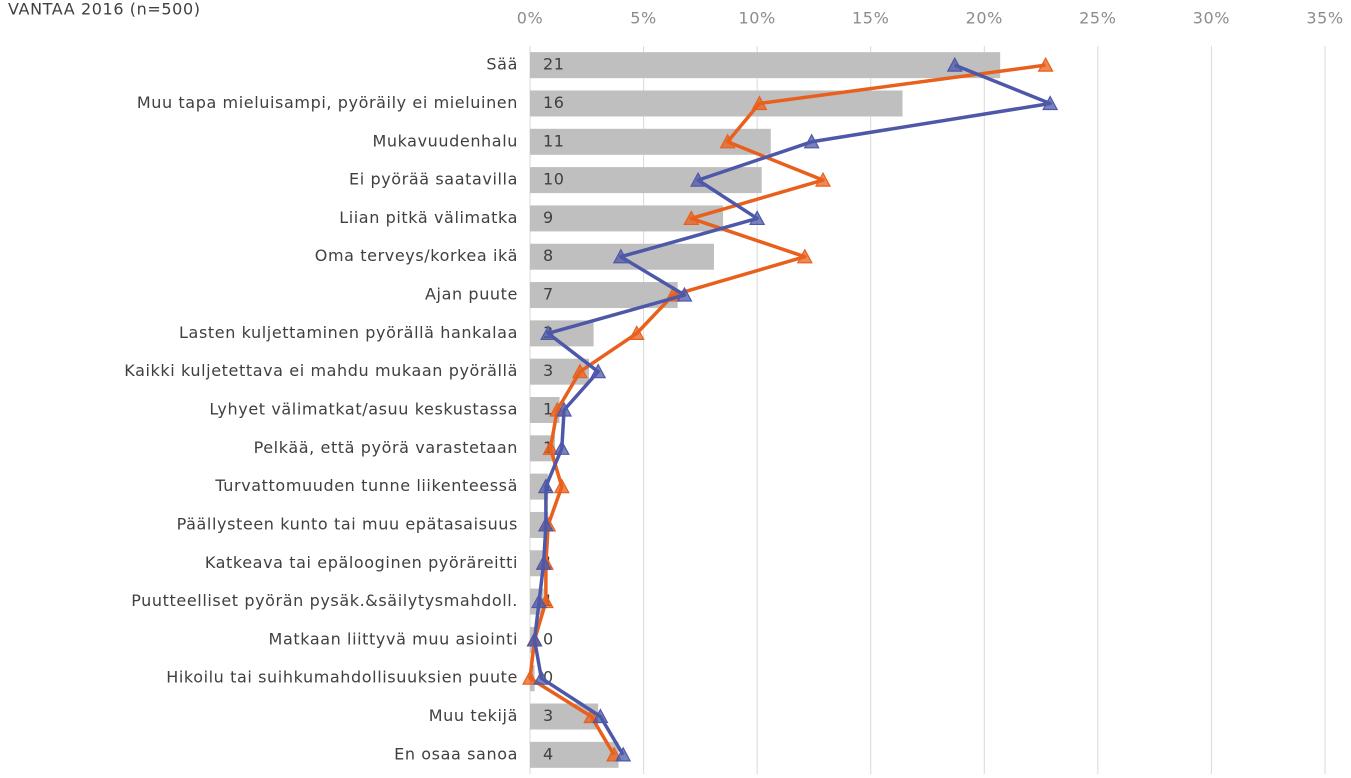 The height and width of the screenshot is (778, 1351). I want to click on data-label: 9, so click(548, 217).